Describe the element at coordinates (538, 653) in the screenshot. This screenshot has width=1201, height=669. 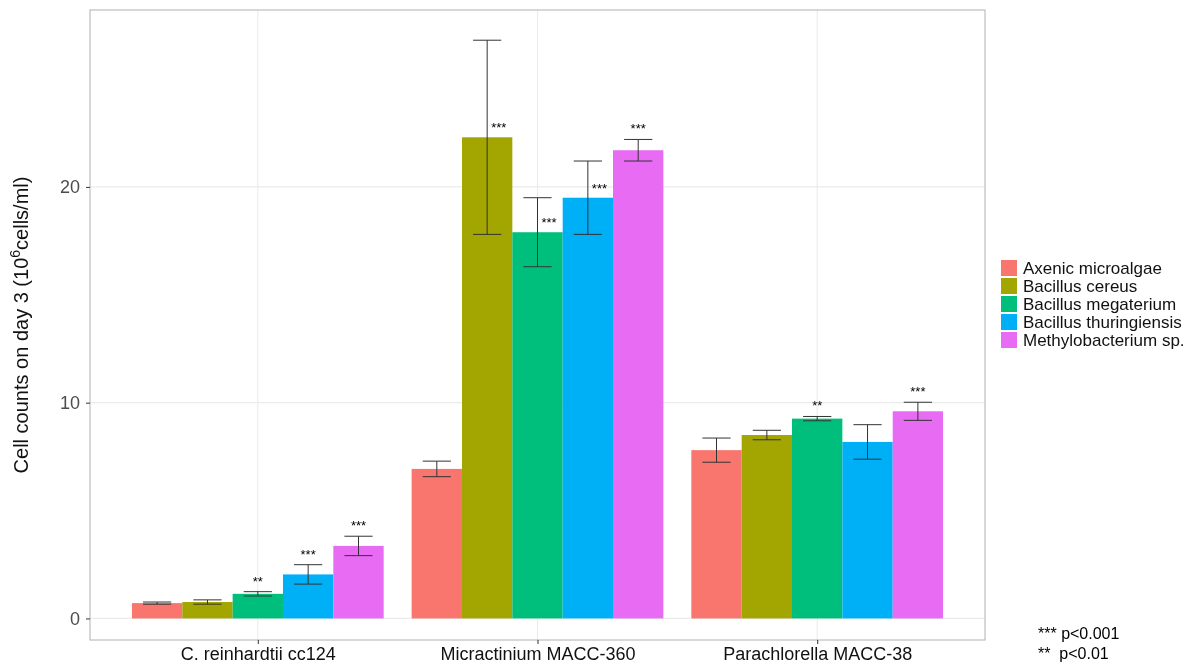
I see `x-tick-label: Micractinium MACC-360` at that location.